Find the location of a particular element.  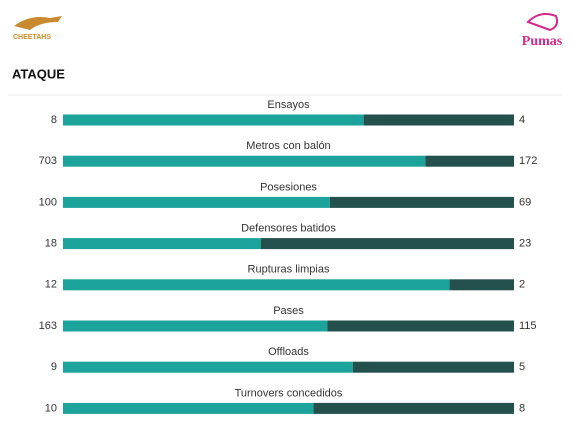

stat-label: Defensores batidos is located at coordinates (288, 229).